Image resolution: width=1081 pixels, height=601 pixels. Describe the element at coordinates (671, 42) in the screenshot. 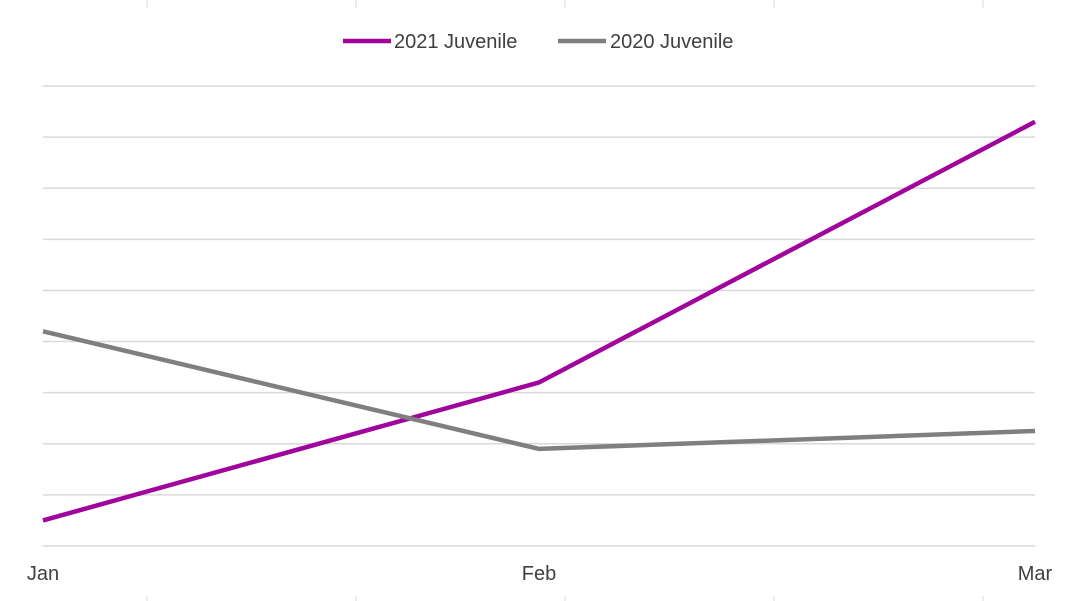

I see `legend-label-2020-juvenile: 2020 Juvenile` at that location.